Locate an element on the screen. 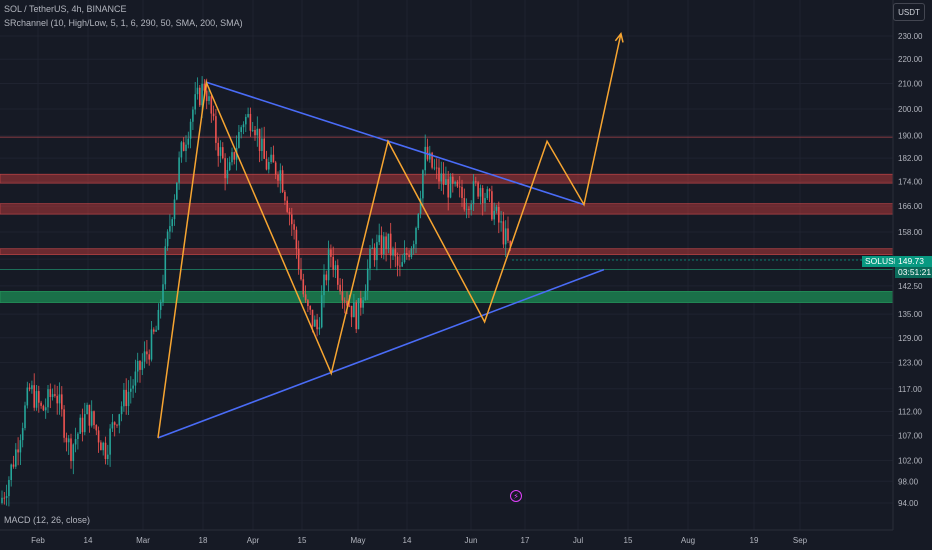 Image resolution: width=932 pixels, height=550 pixels. y-tick-label: 200.00 is located at coordinates (910, 109).